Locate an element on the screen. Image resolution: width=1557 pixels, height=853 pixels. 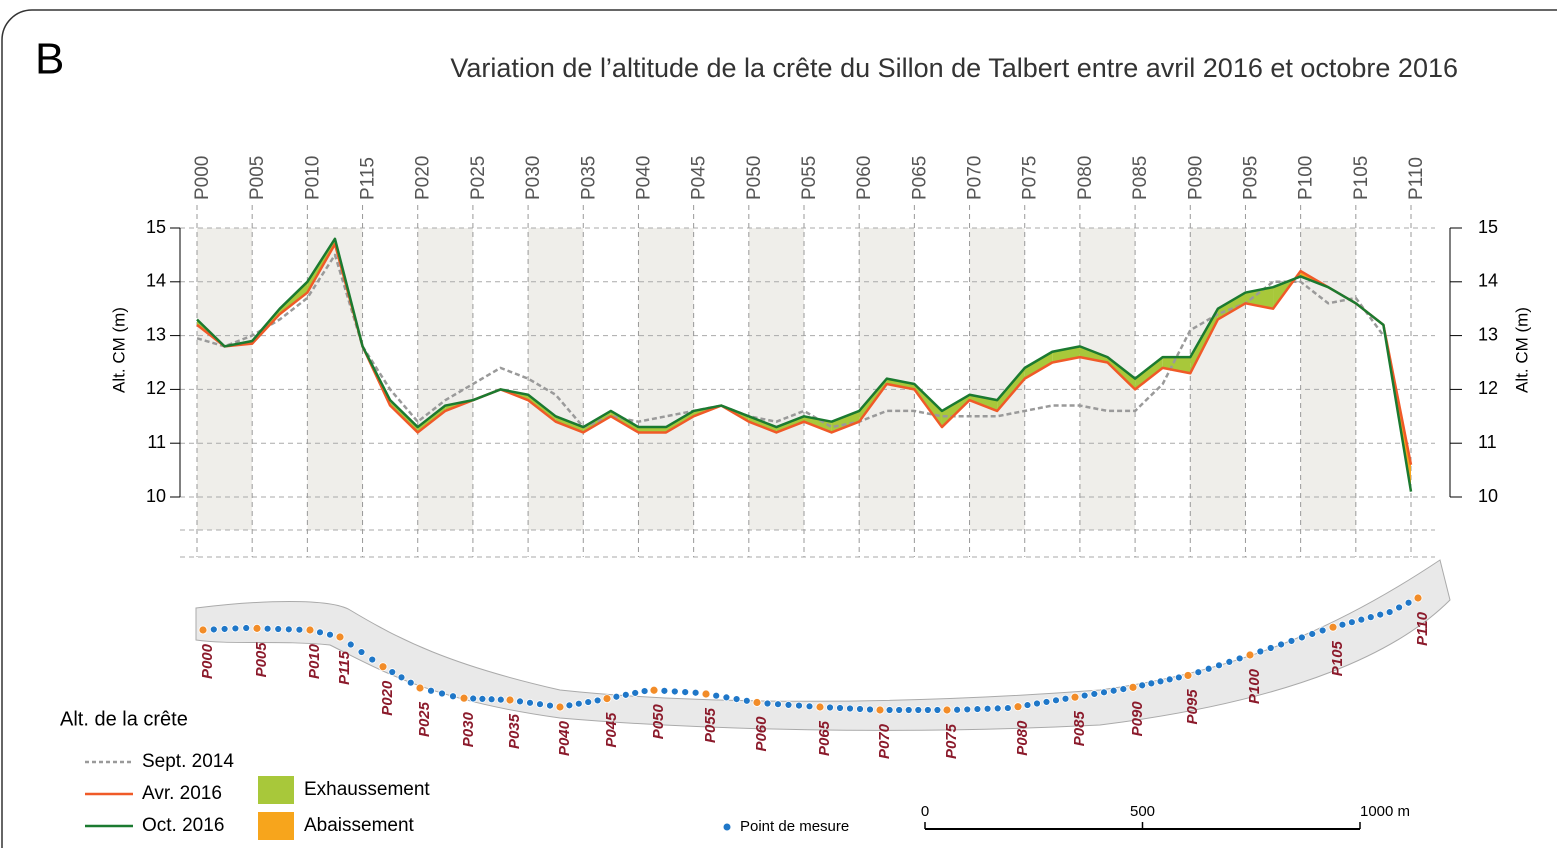
map-label: P010 is located at coordinates (314, 661).